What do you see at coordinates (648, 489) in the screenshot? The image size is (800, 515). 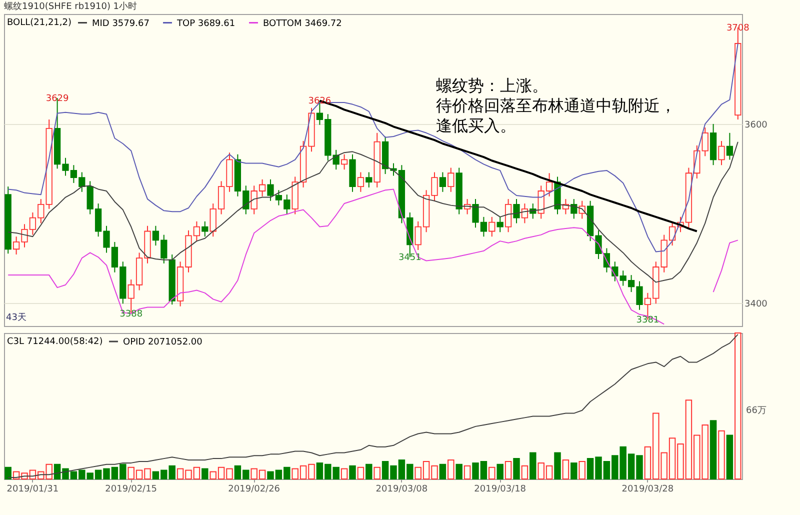 I see `x-tick-label: 2019/03/28` at bounding box center [648, 489].